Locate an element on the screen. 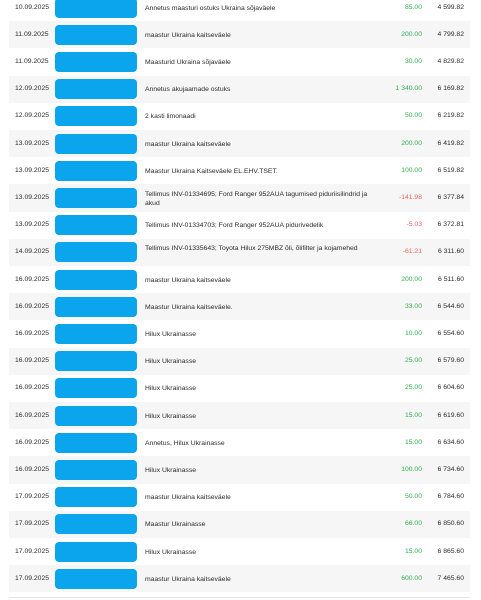 The width and height of the screenshot is (481, 600). transaction-date: 10.09.2025 is located at coordinates (32, 7).